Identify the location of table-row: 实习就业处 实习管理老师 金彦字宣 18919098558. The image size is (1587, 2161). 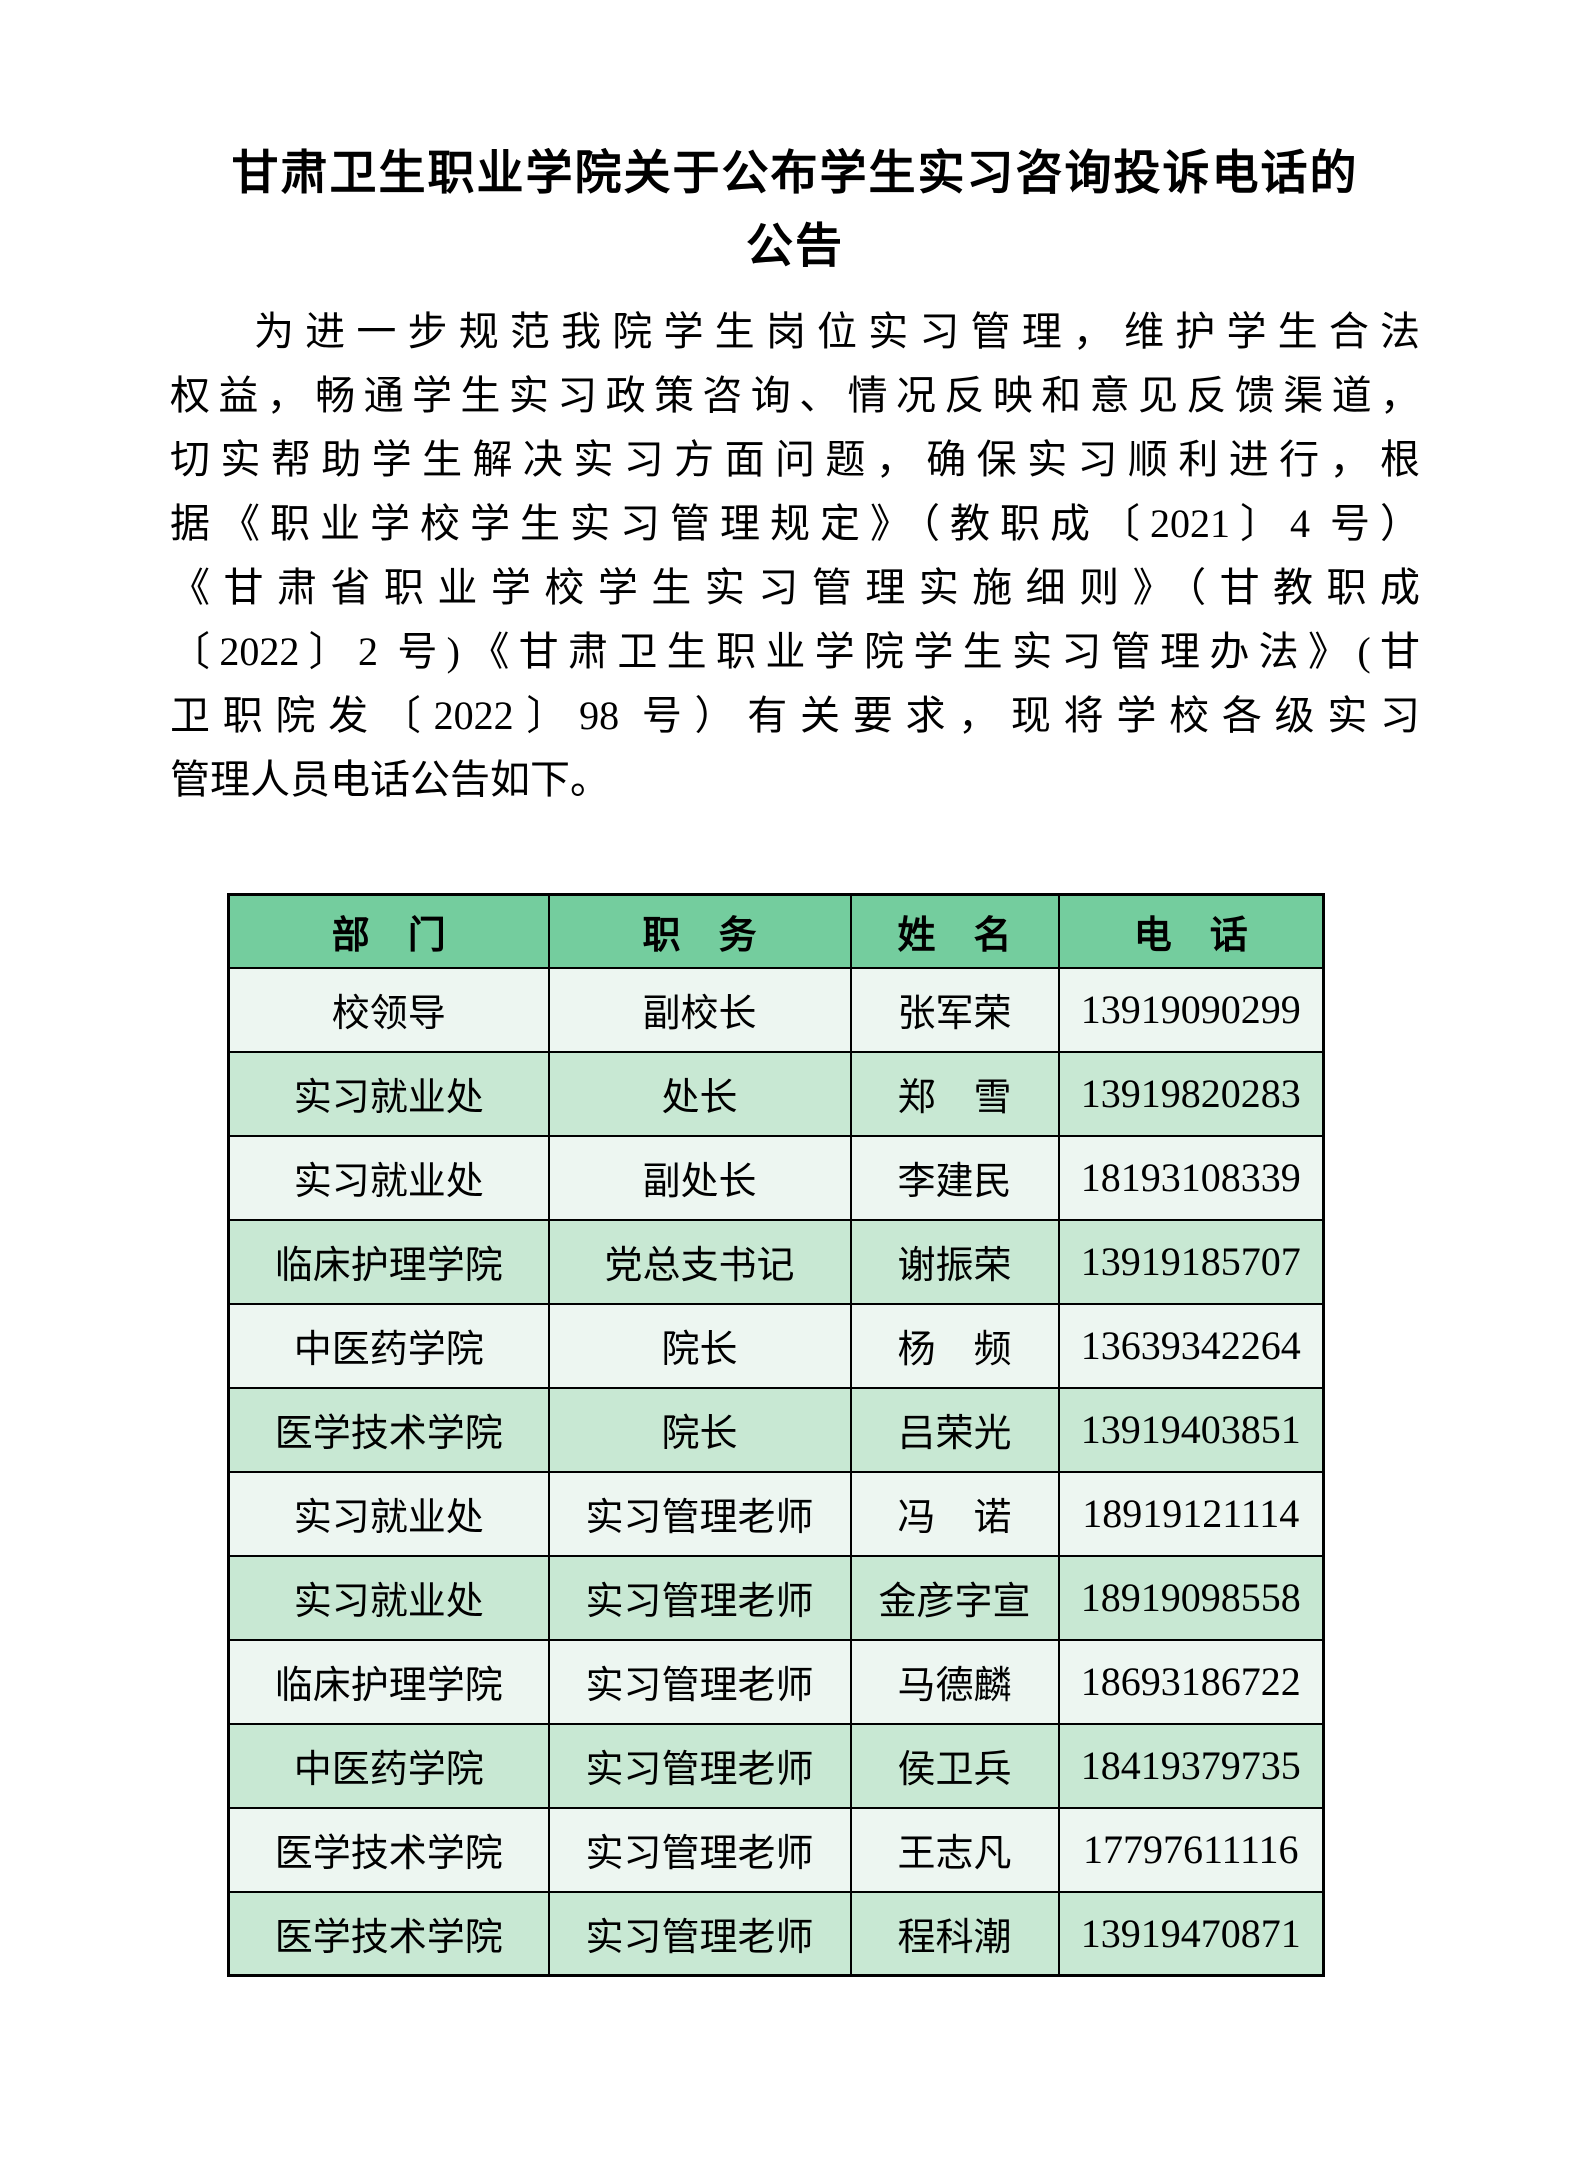
(776, 1597).